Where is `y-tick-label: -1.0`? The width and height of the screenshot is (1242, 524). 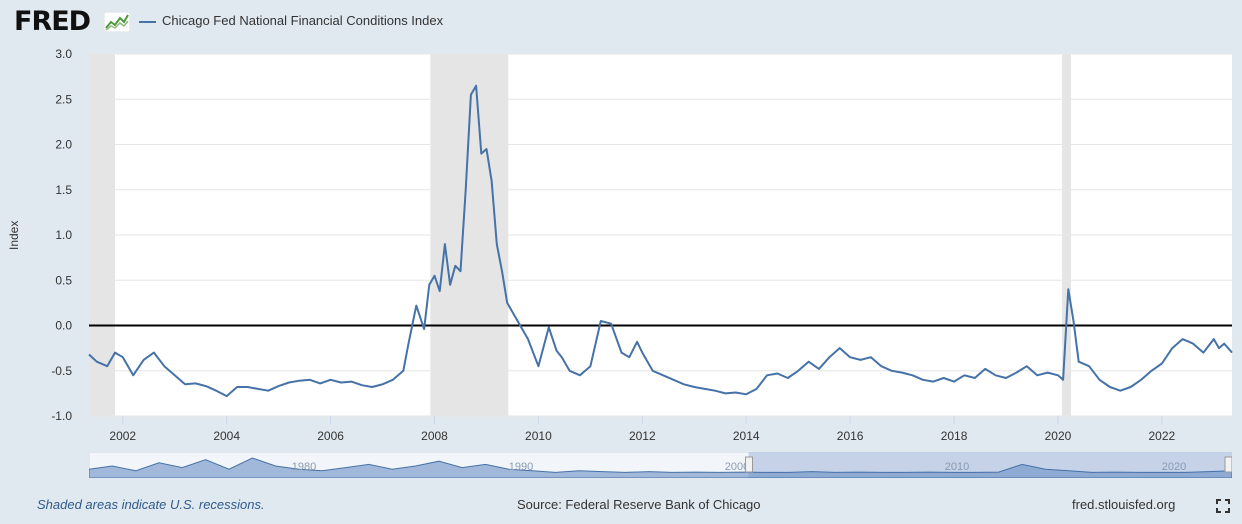 y-tick-label: -1.0 is located at coordinates (61, 416).